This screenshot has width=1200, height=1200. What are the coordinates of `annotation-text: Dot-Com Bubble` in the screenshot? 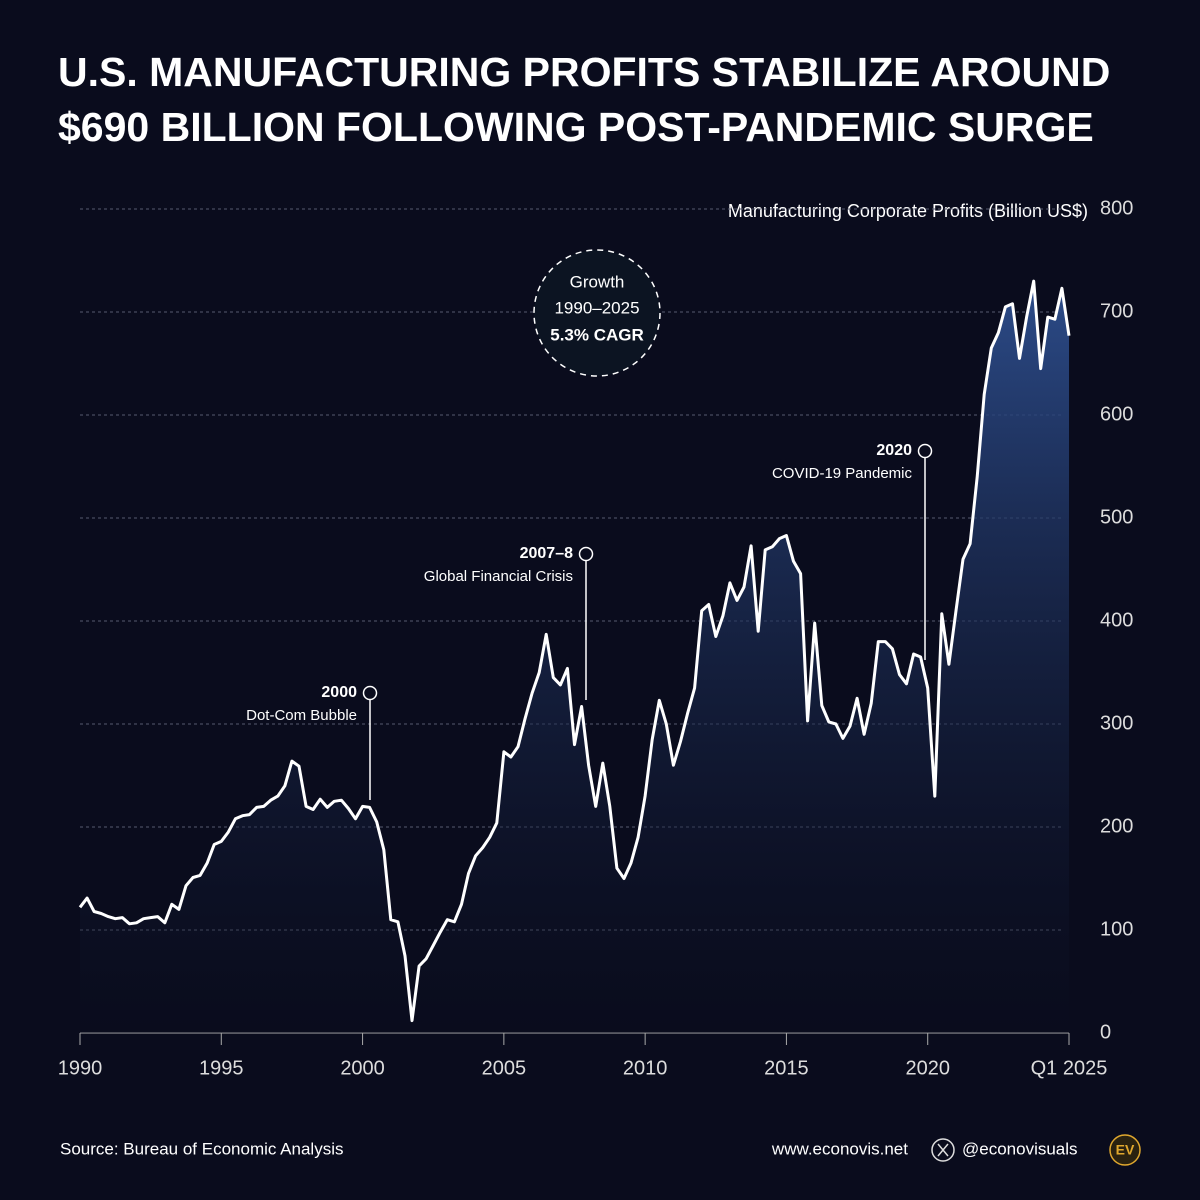 It's located at (301, 715).